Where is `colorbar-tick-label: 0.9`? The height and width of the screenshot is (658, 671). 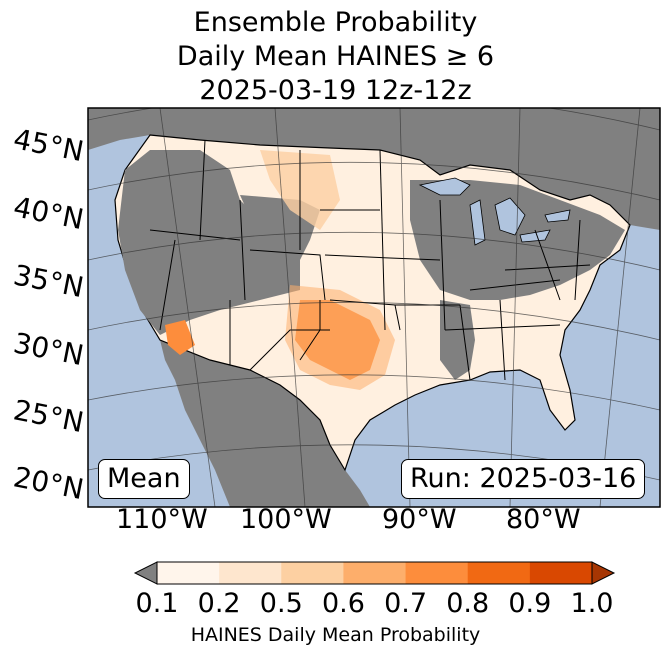
colorbar-tick-label: 0.9 is located at coordinates (530, 603).